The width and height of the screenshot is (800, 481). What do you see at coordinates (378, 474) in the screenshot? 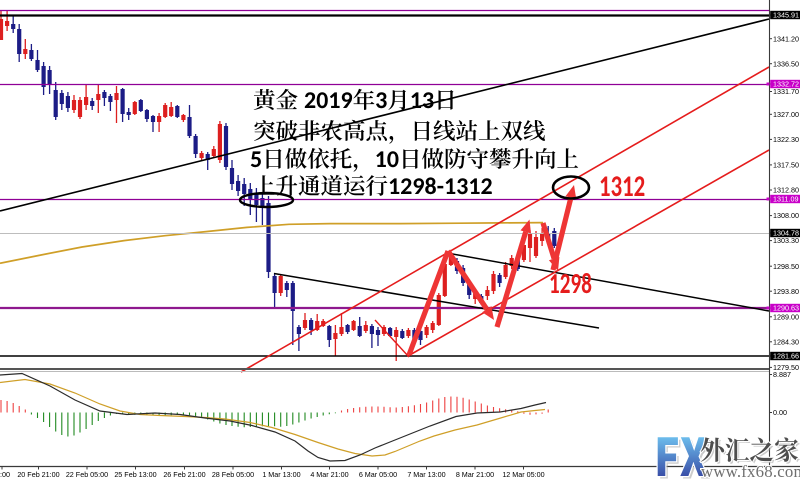
I see `svg-text: 6 Mar 05:00` at bounding box center [378, 474].